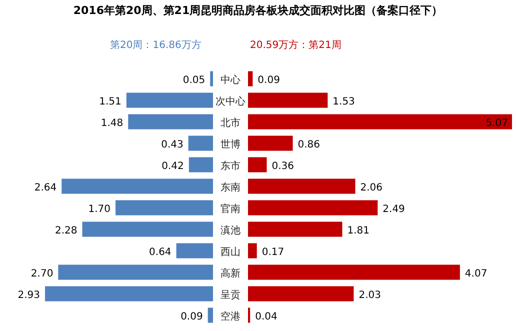 This screenshot has width=516, height=331. Describe the element at coordinates (283, 166) in the screenshot. I see `data-label: 0.36` at that location.